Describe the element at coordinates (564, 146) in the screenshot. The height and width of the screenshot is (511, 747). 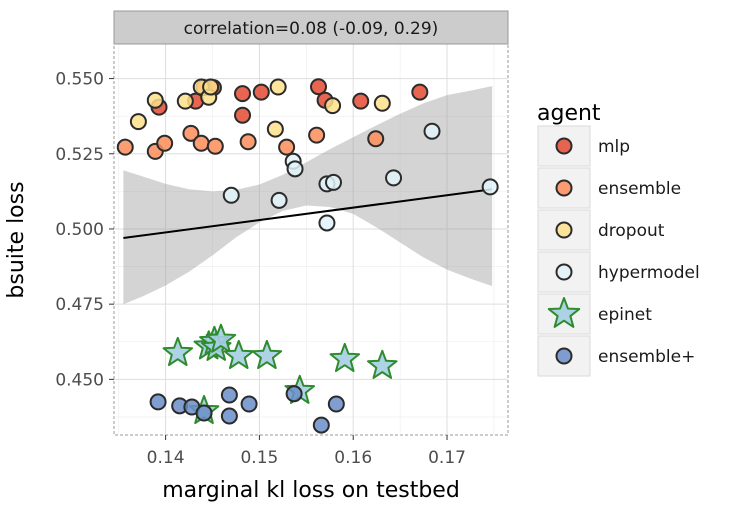
I see `legend-marker-mlp` at that location.